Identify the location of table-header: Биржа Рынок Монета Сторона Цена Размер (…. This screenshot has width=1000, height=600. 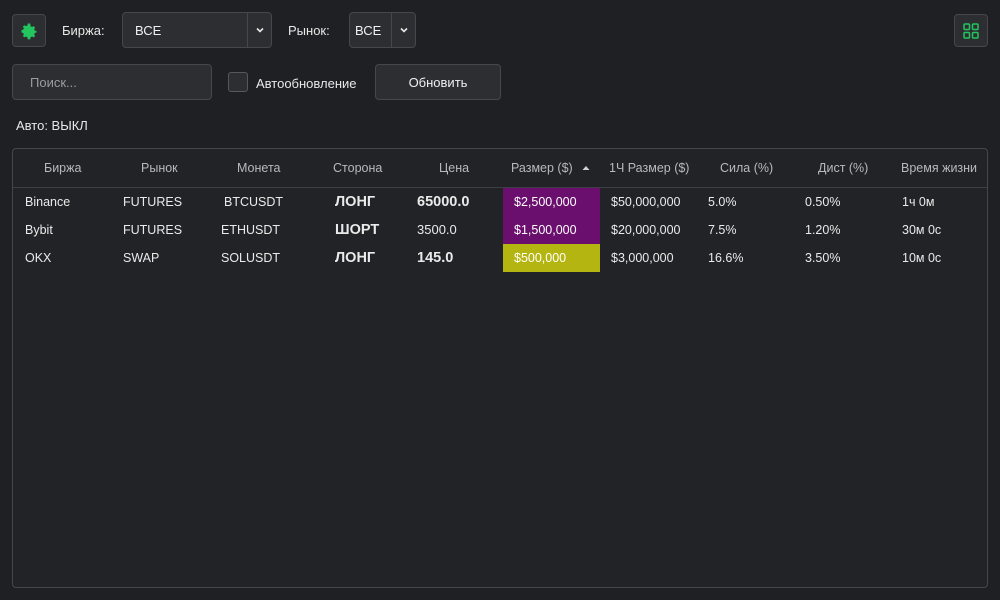
(500, 168).